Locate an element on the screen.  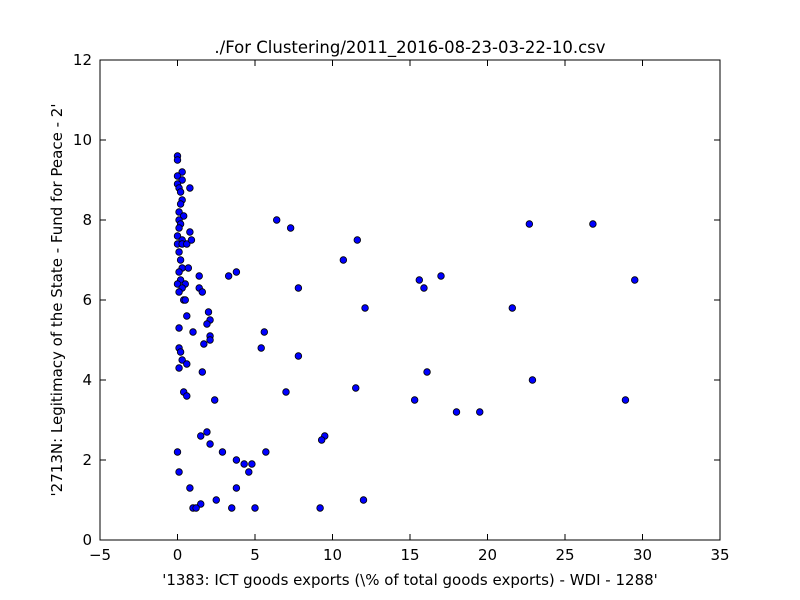
x-tick-label: 5 is located at coordinates (255, 555).